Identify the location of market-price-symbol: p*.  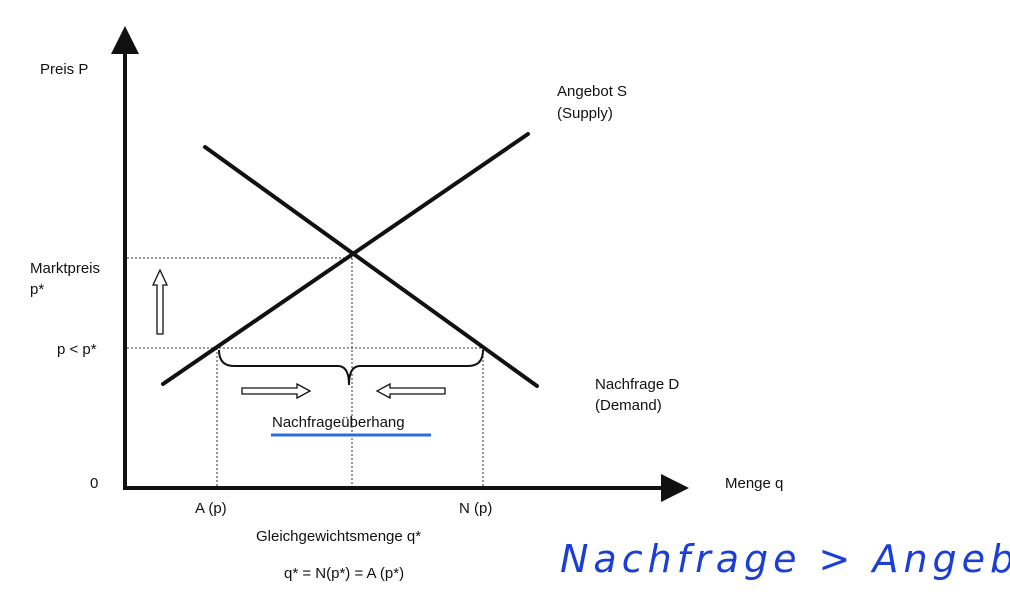
(37, 289).